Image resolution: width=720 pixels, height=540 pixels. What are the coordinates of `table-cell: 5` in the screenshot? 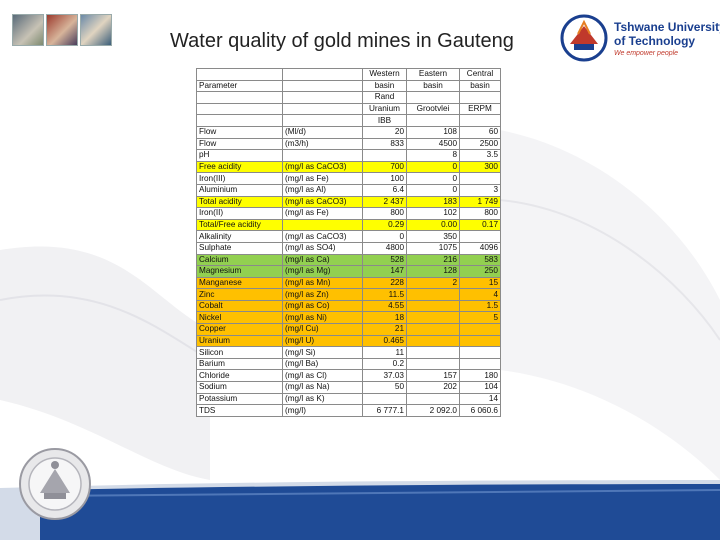 It's located at (480, 318).